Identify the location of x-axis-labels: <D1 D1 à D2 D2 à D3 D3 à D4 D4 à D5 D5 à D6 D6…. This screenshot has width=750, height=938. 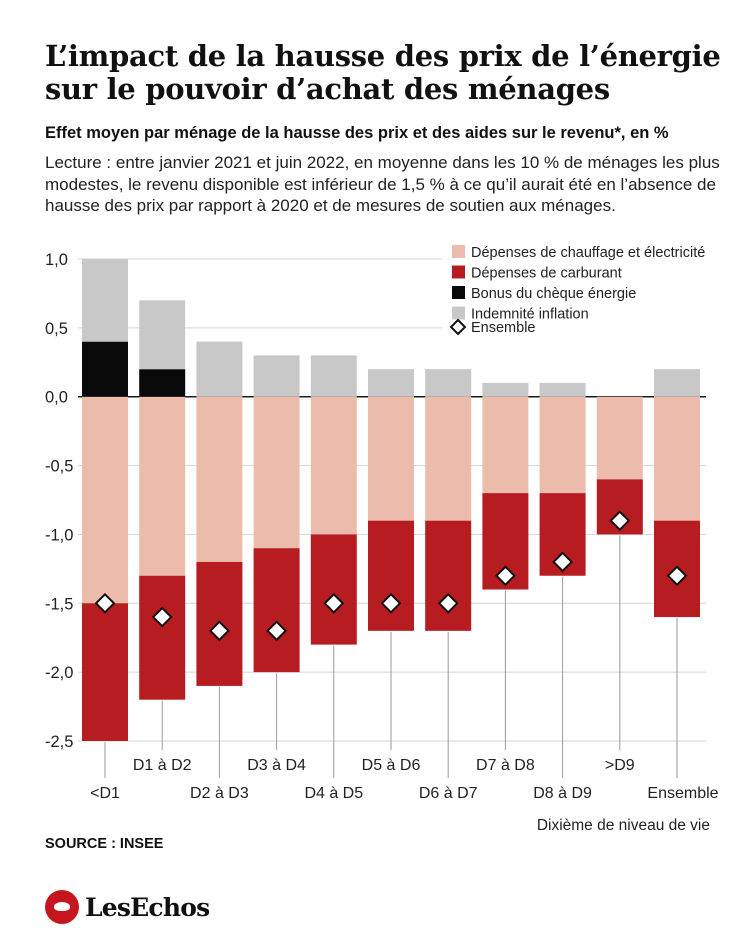
(404, 779).